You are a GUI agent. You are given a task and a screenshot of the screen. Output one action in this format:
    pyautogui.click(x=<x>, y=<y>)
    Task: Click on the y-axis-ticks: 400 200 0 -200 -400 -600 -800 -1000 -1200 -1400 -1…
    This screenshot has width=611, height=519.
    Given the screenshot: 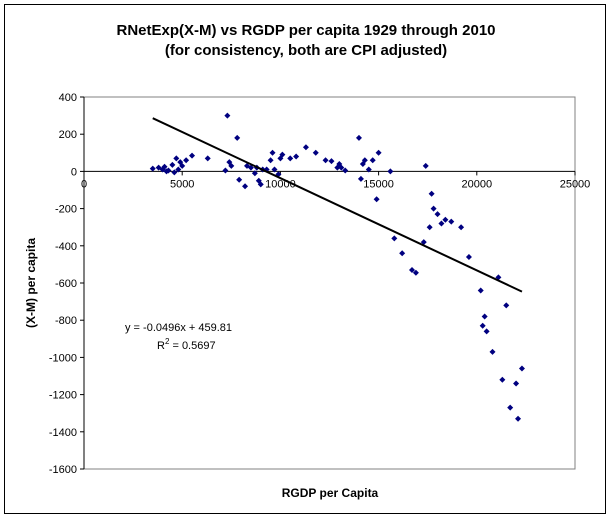 What is the action you would take?
    pyautogui.click(x=66, y=284)
    